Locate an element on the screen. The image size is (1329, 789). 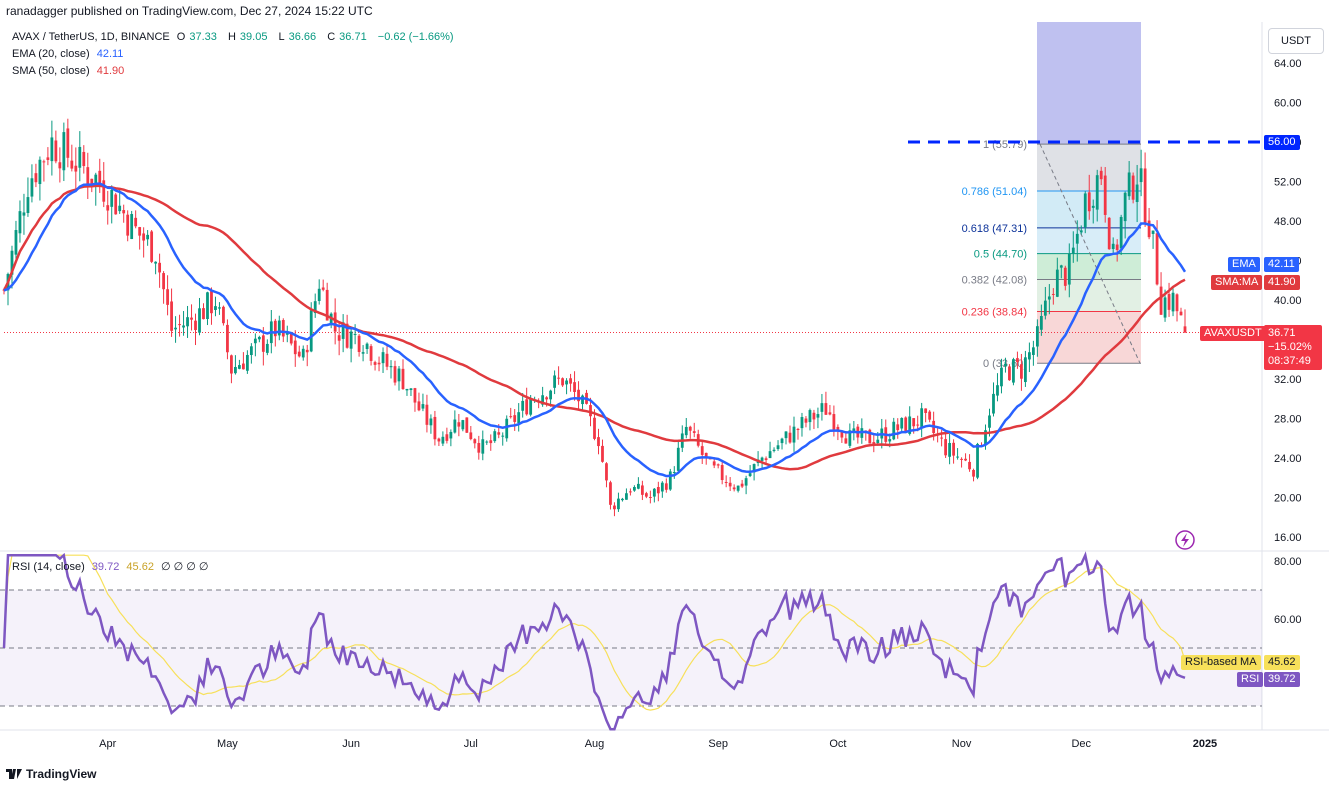
ohlc-close: C 36.71 is located at coordinates (348, 37).